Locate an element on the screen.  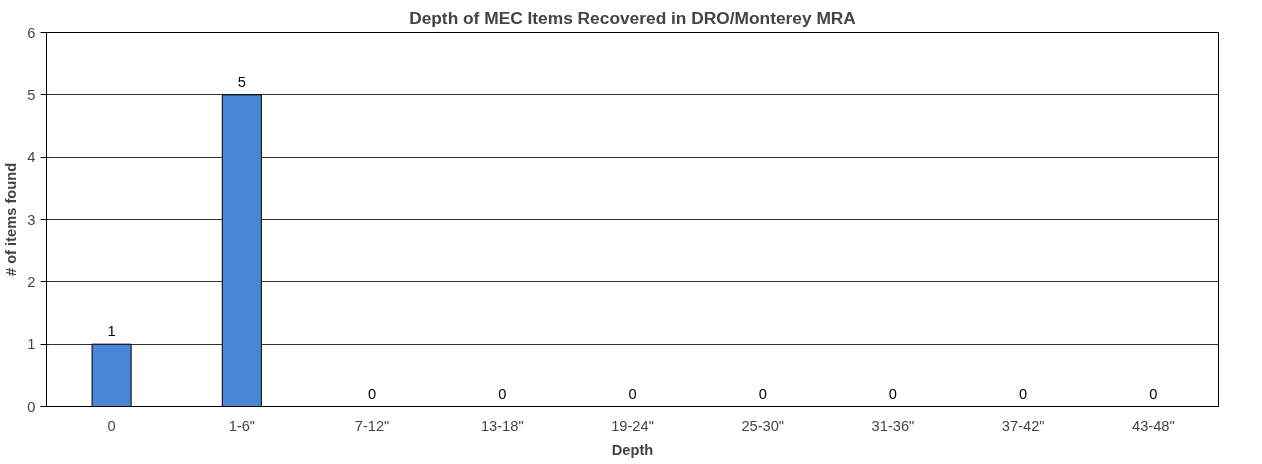
y-tick-label: 5 is located at coordinates (31, 94).